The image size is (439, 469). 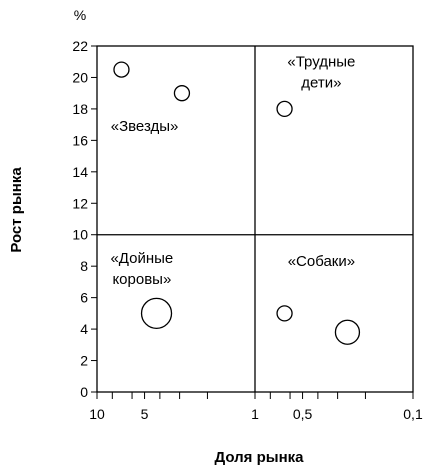 I want to click on y-tick-label: 2, so click(x=84, y=361).